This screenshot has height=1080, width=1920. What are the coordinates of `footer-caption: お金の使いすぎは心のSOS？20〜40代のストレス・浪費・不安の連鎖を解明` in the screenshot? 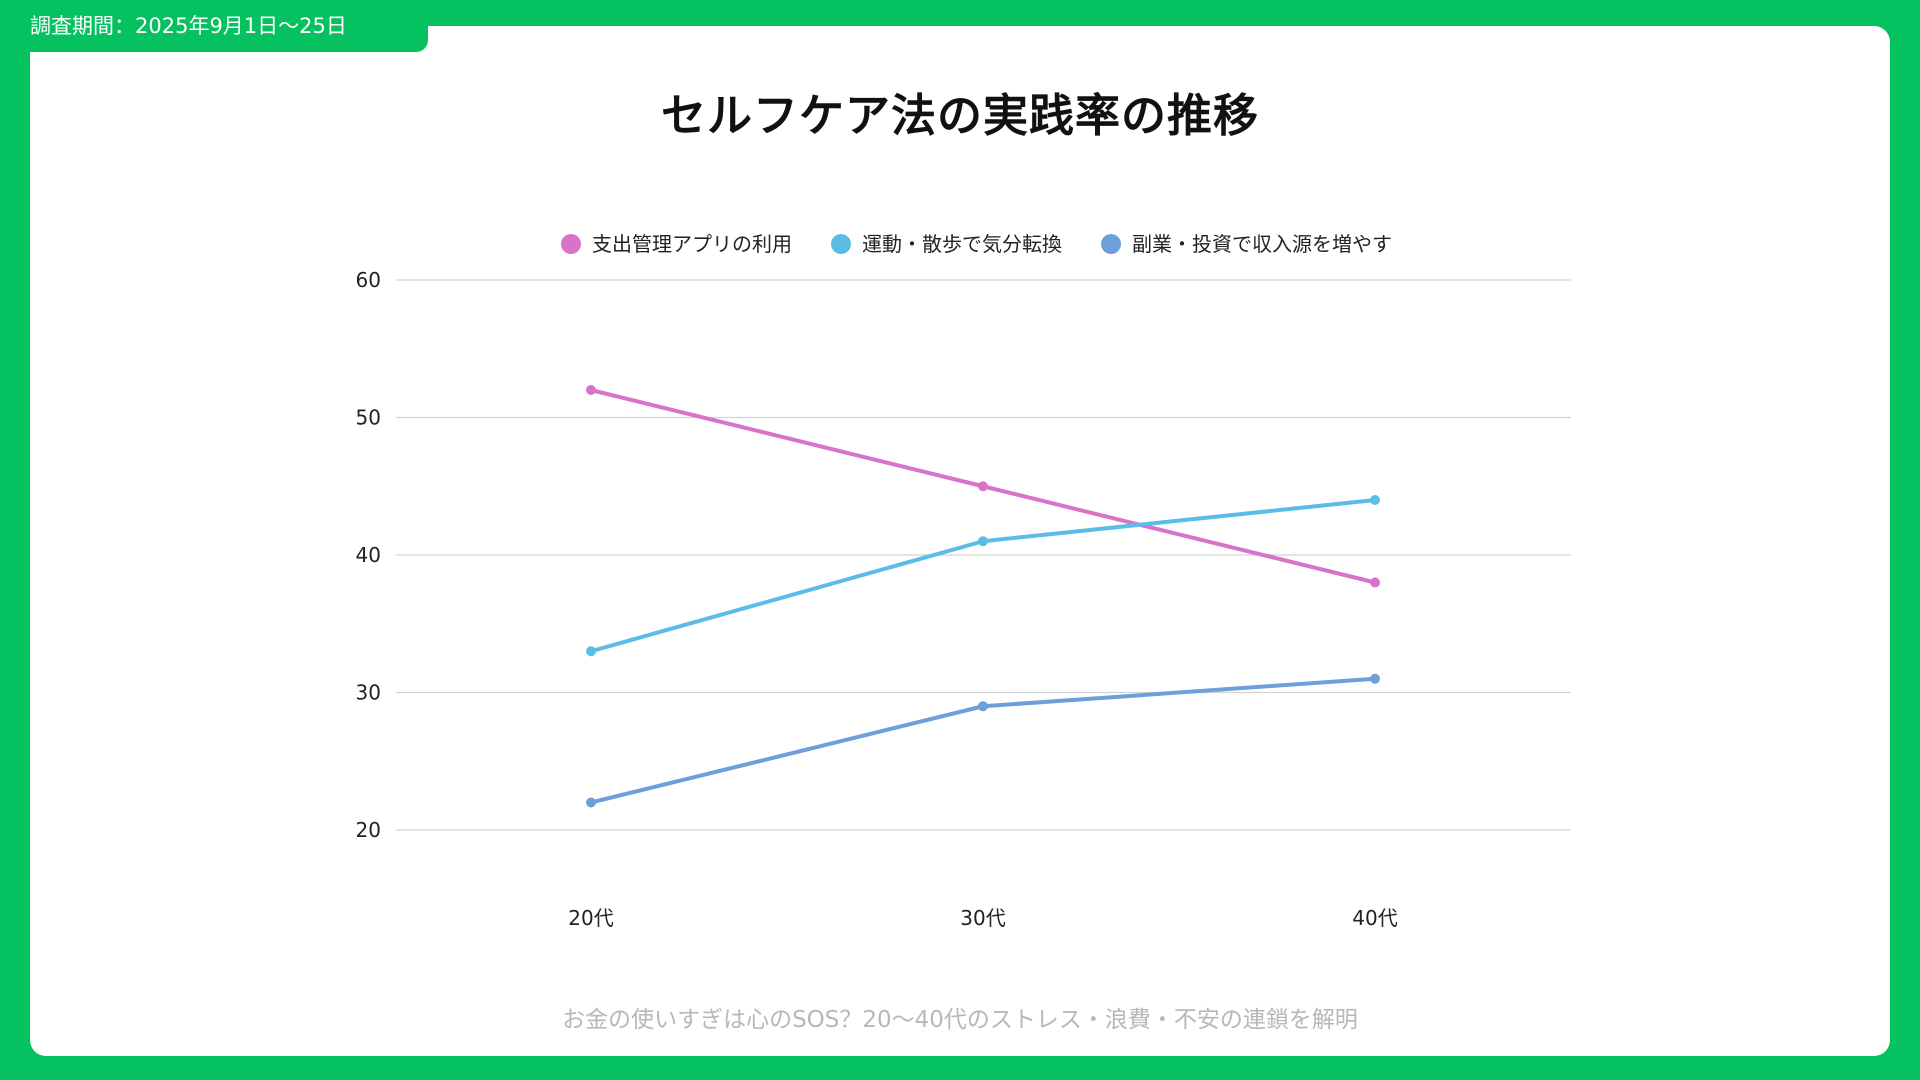 It's located at (960, 1020).